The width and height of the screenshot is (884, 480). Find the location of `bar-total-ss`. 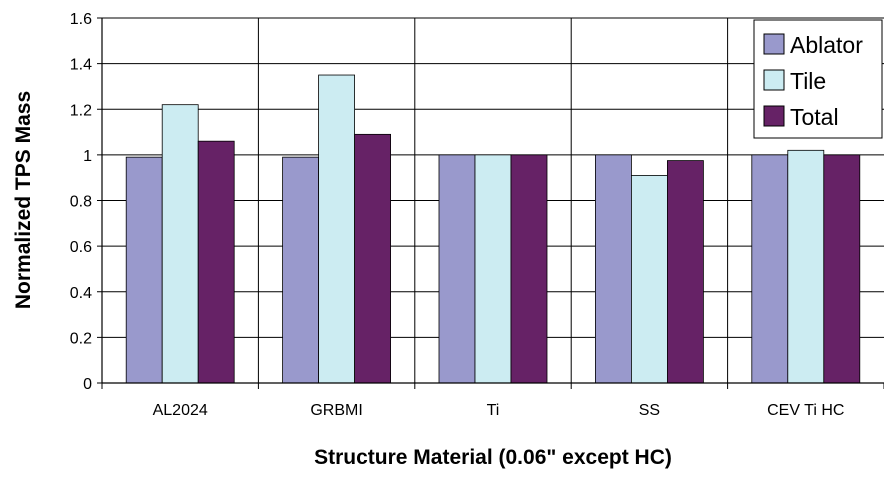

bar-total-ss is located at coordinates (685, 272).